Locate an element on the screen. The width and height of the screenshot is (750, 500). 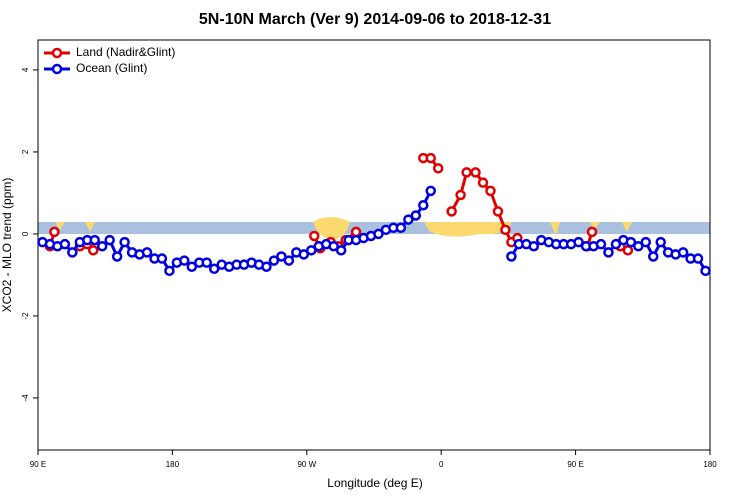
ocean-band is located at coordinates (374, 228).